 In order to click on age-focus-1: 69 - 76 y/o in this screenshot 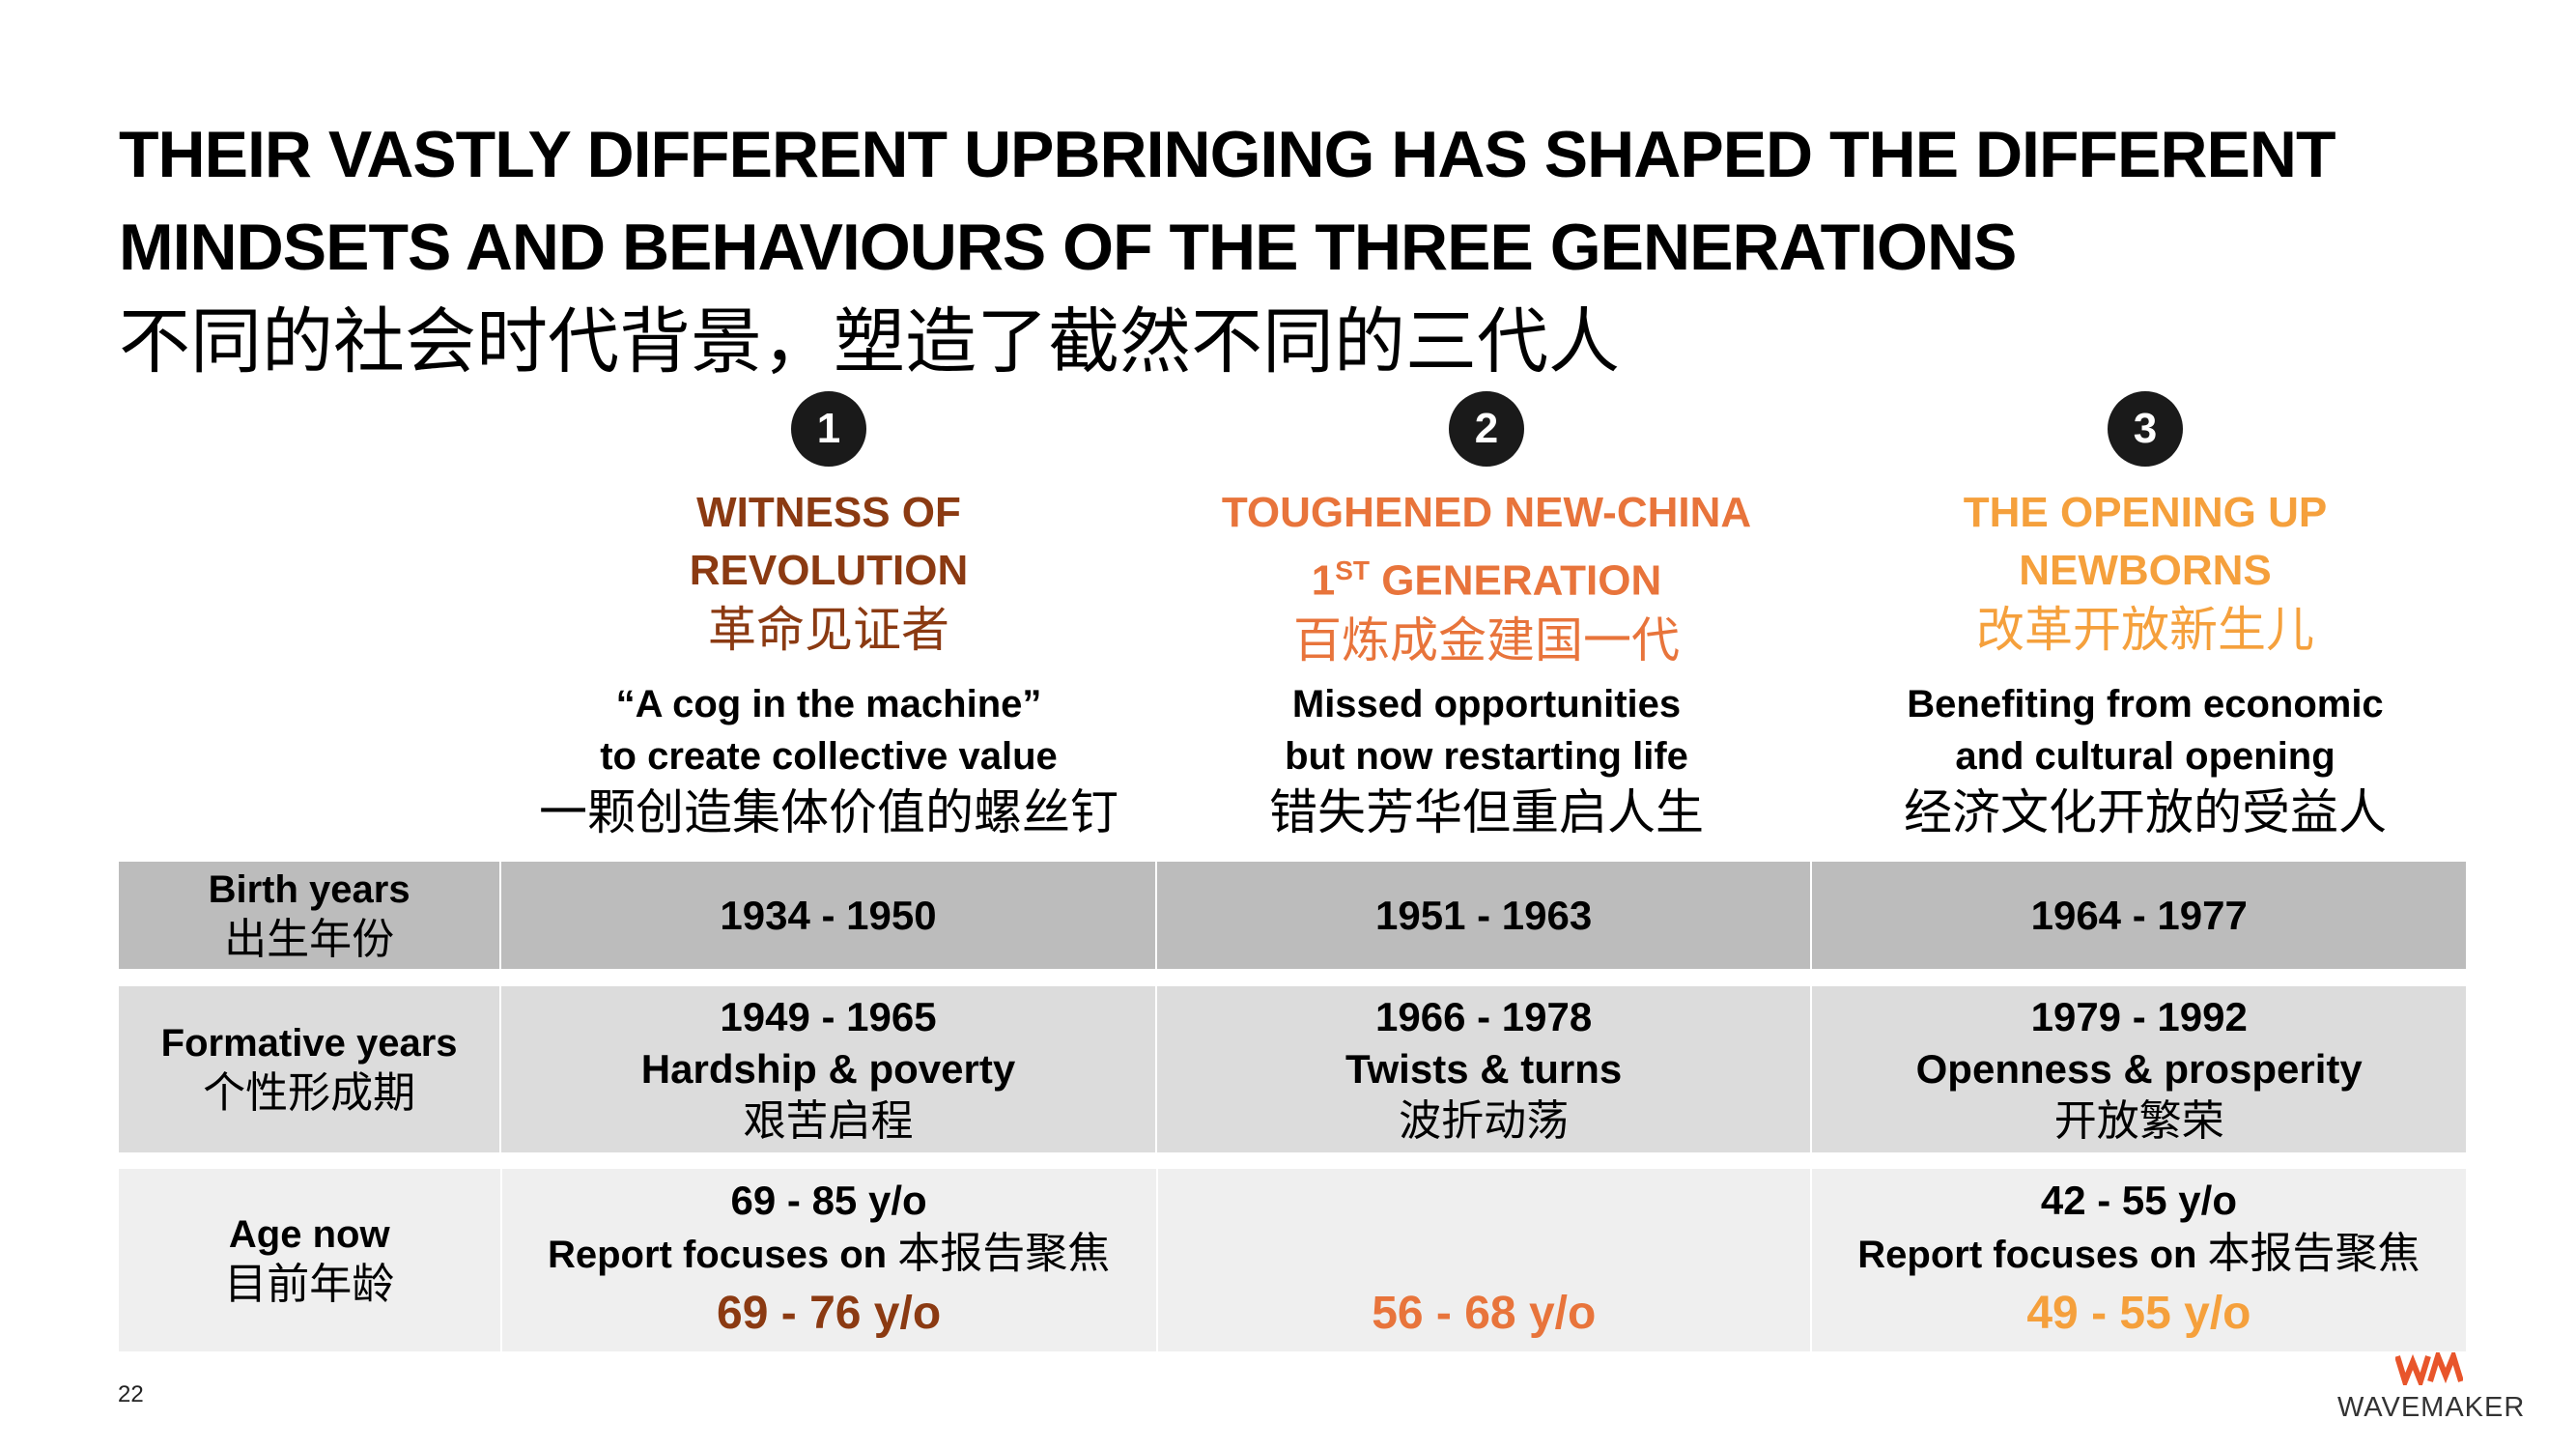, I will do `click(829, 1313)`.